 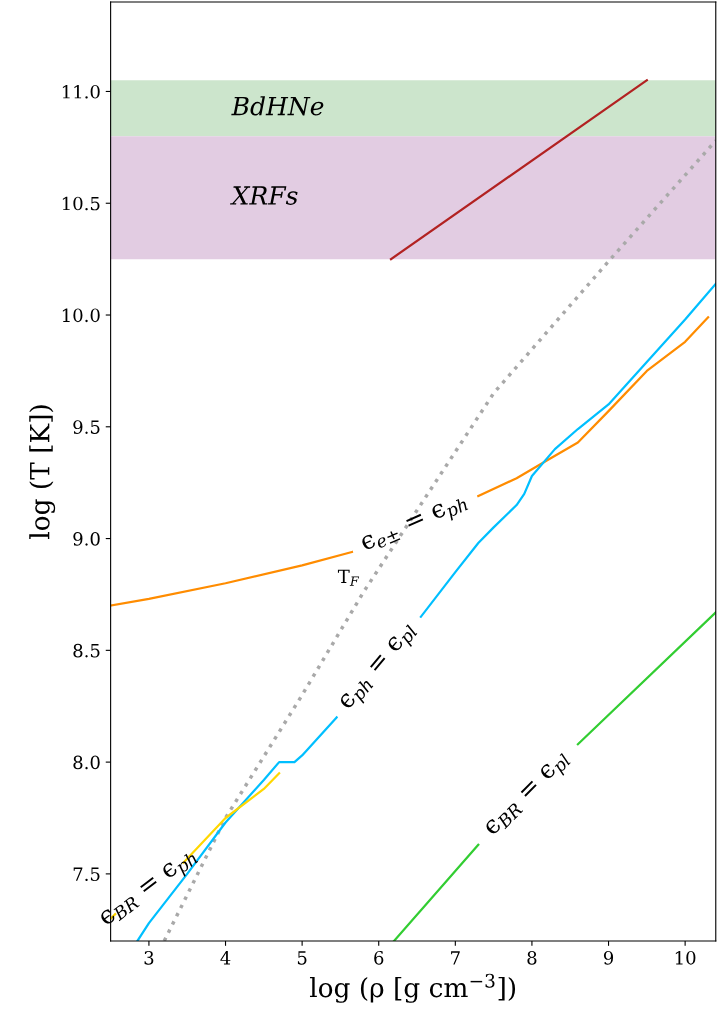 What do you see at coordinates (302, 958) in the screenshot?
I see `x-tick-label: 5` at bounding box center [302, 958].